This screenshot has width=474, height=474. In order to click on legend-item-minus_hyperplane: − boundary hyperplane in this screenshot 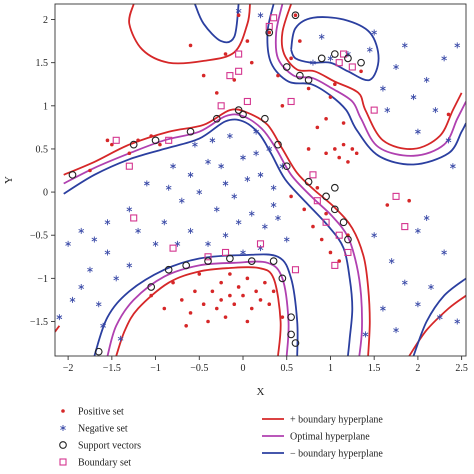, I will do `click(322, 454)`.